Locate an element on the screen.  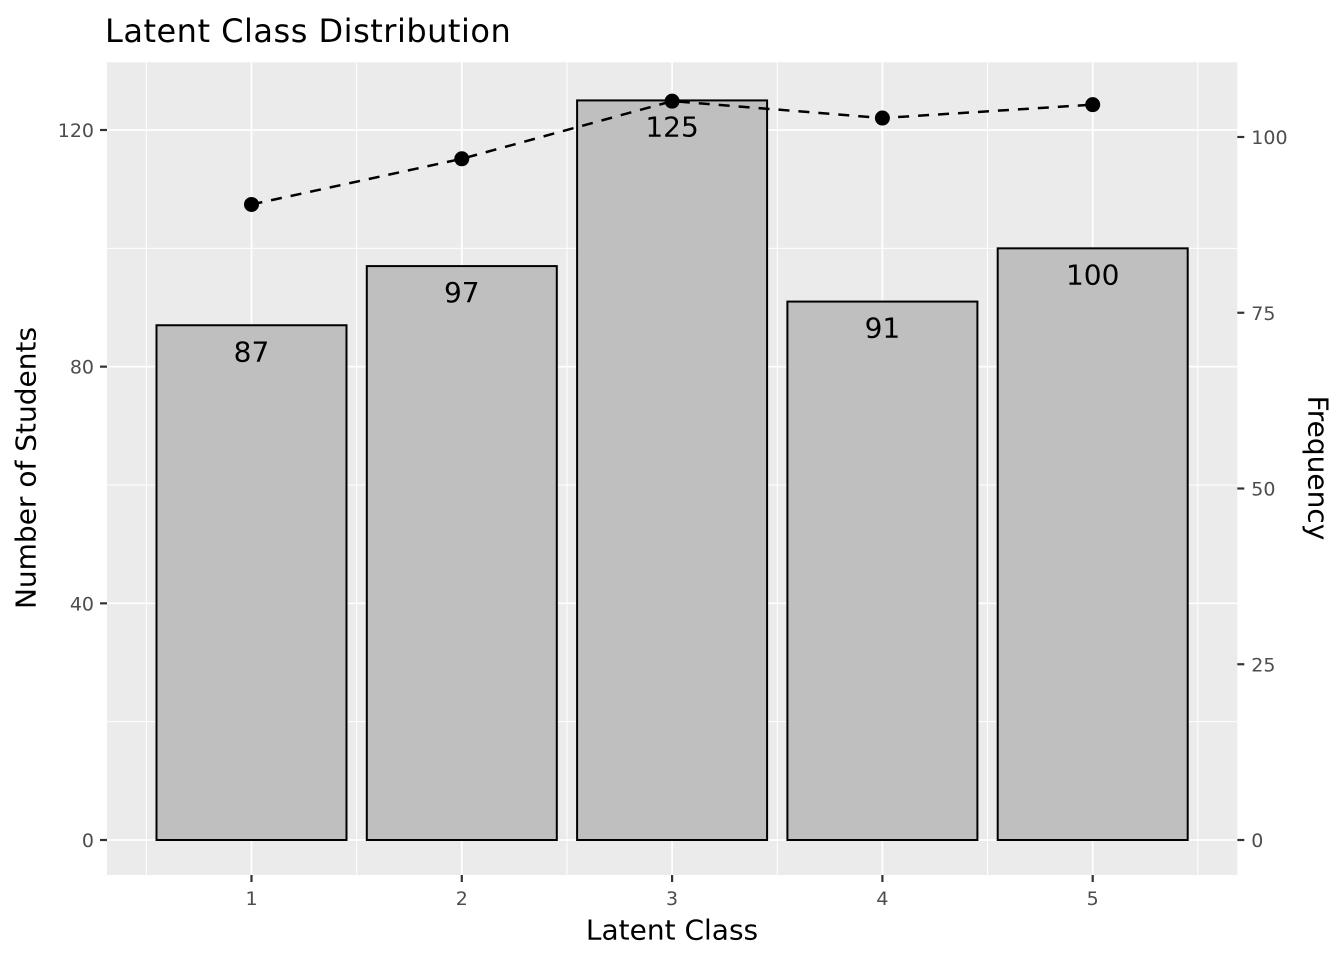
right-axis-tick-label: 50 is located at coordinates (1263, 490).